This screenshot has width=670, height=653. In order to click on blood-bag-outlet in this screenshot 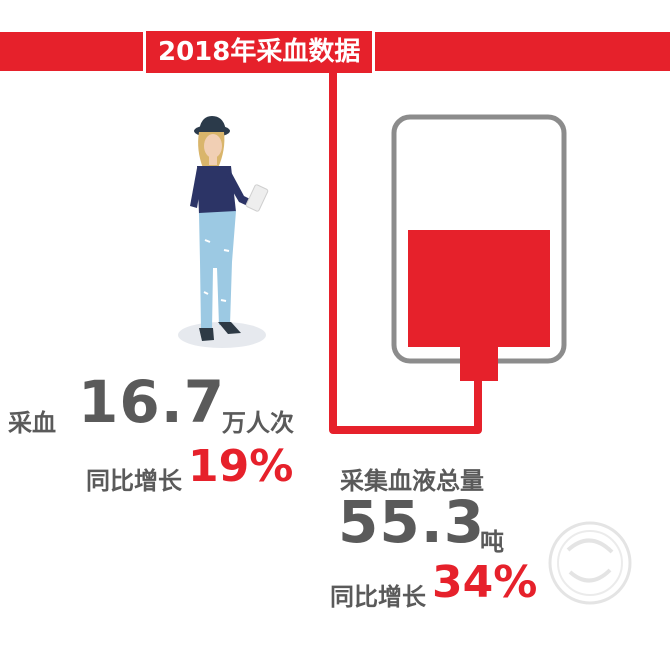, I will do `click(479, 364)`.